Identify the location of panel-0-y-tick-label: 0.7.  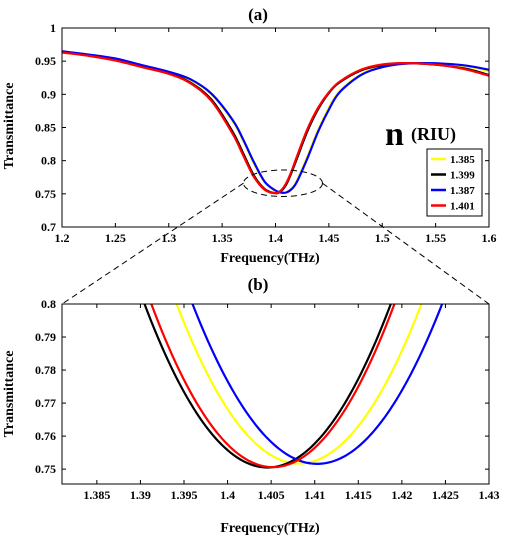
(48, 227).